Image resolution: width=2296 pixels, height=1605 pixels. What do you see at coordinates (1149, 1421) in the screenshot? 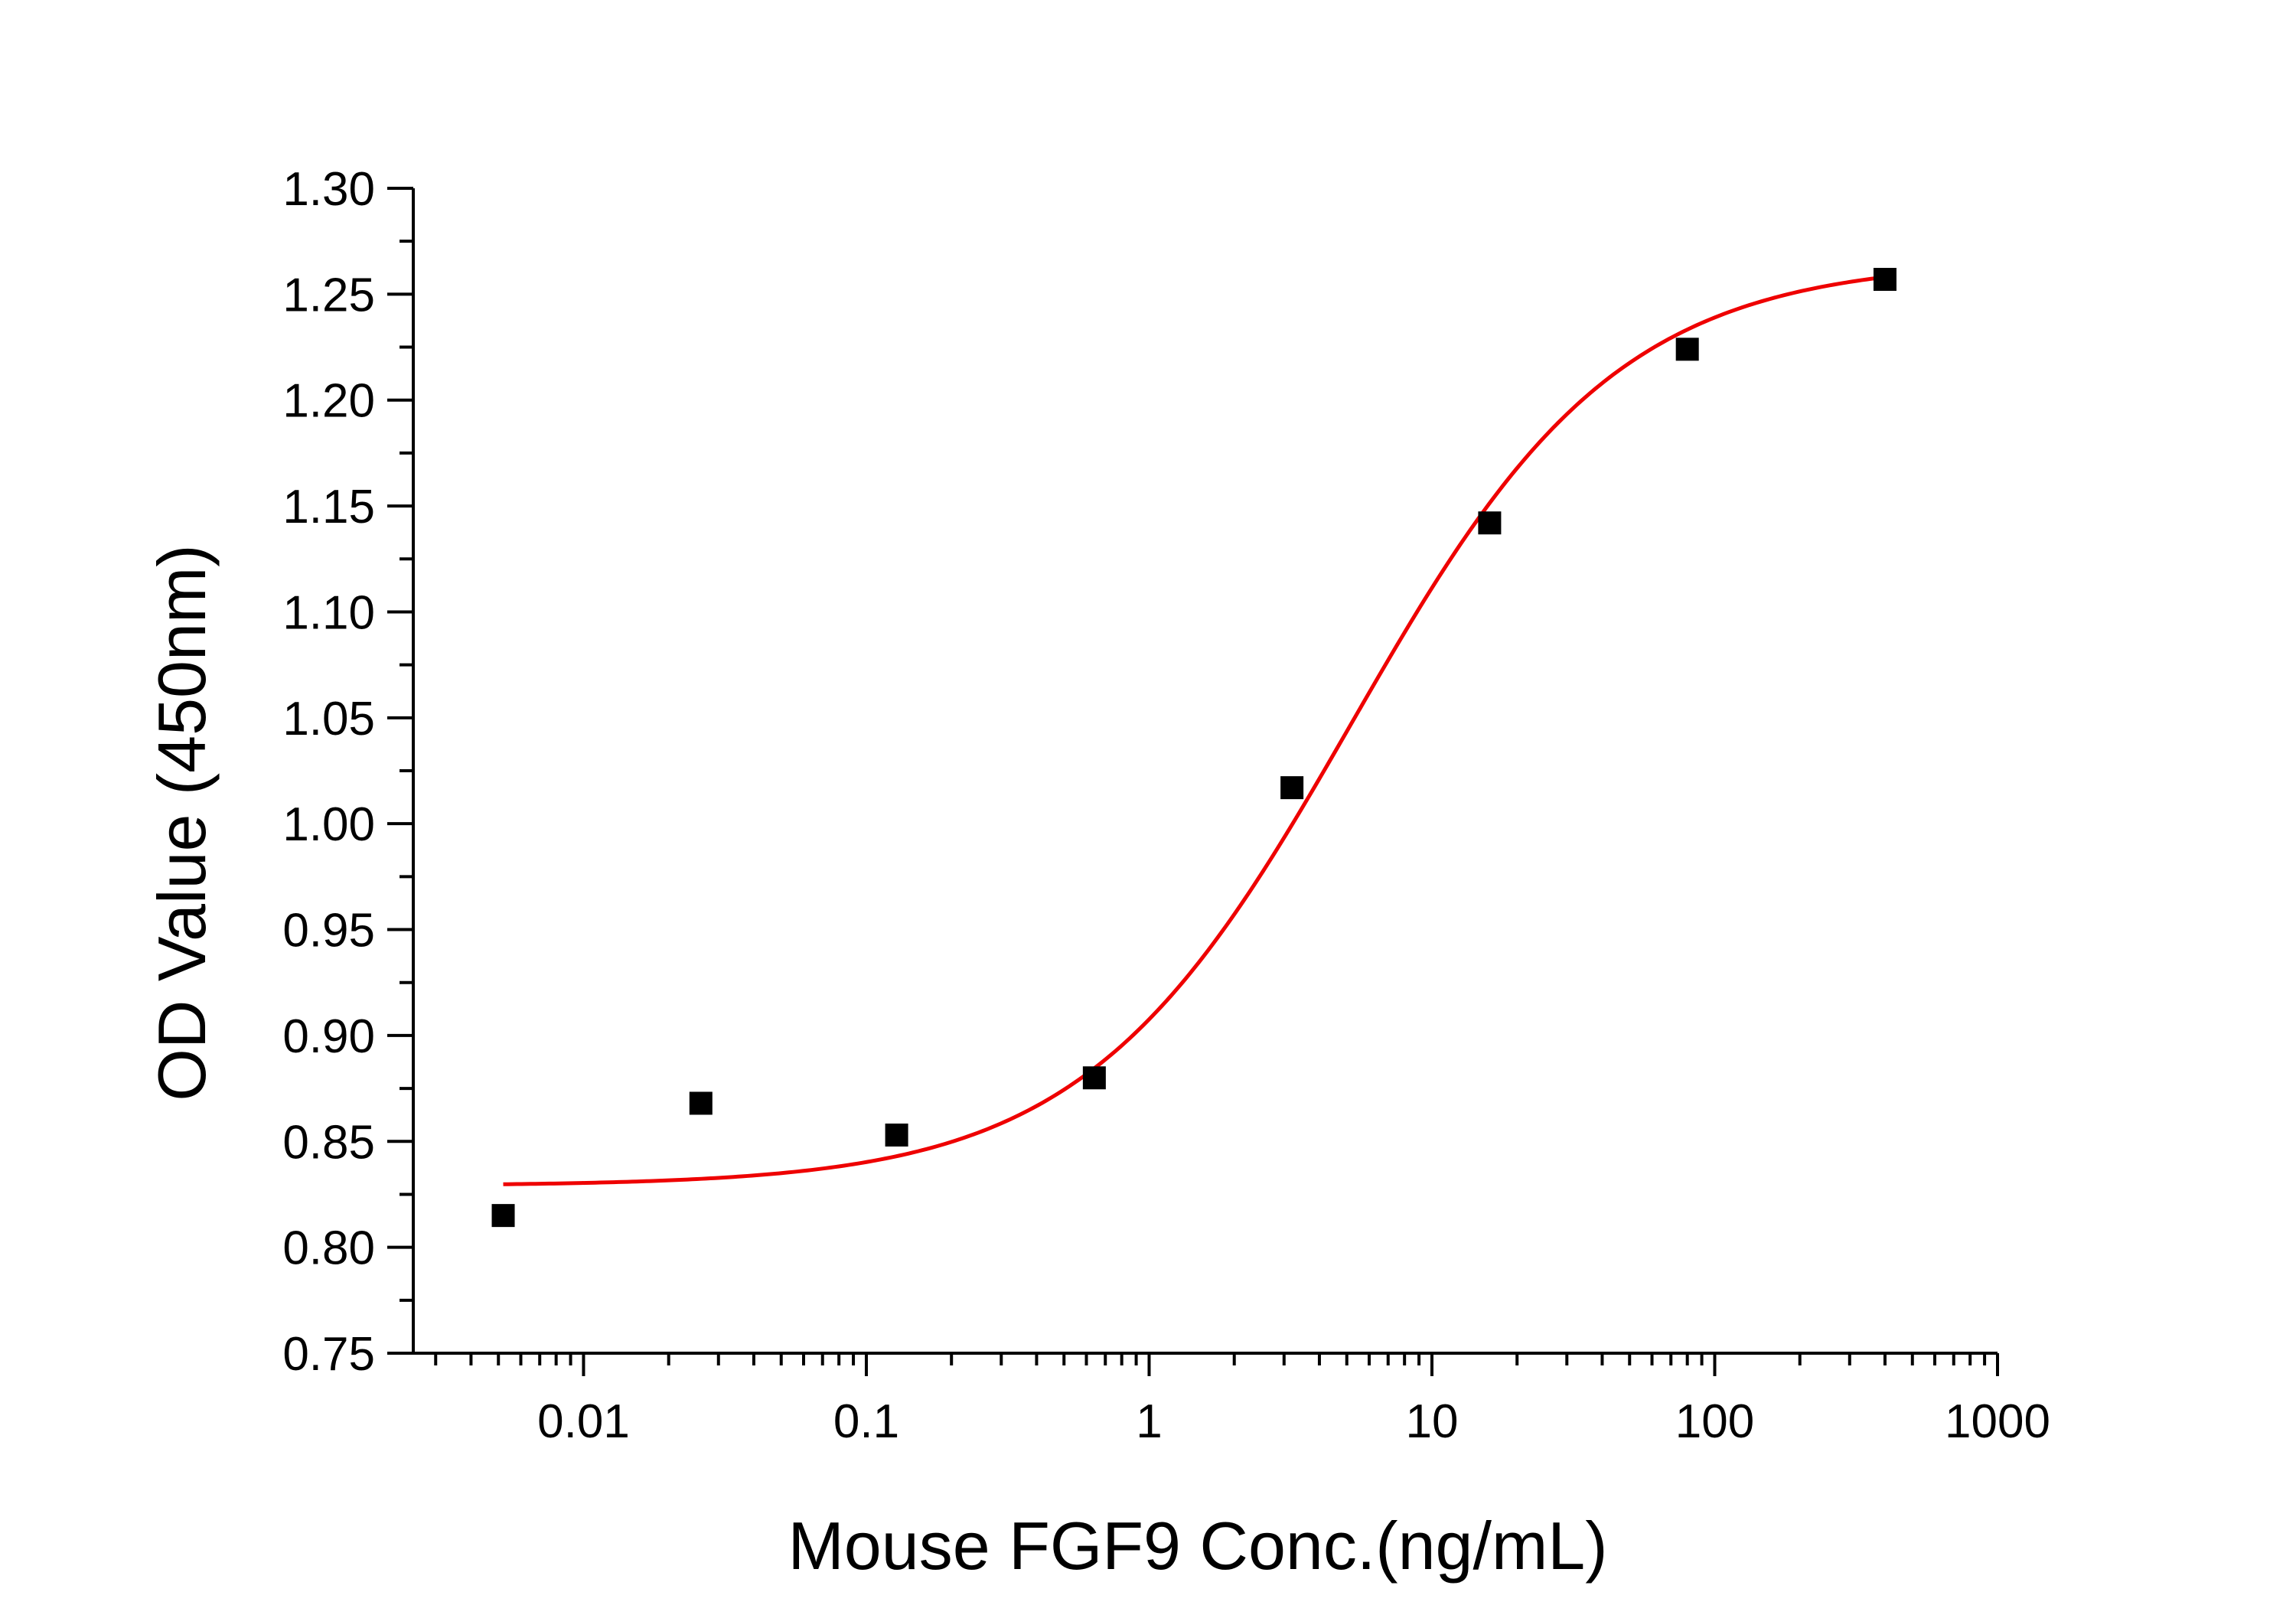
I see `x-tick-label: 1` at bounding box center [1149, 1421].